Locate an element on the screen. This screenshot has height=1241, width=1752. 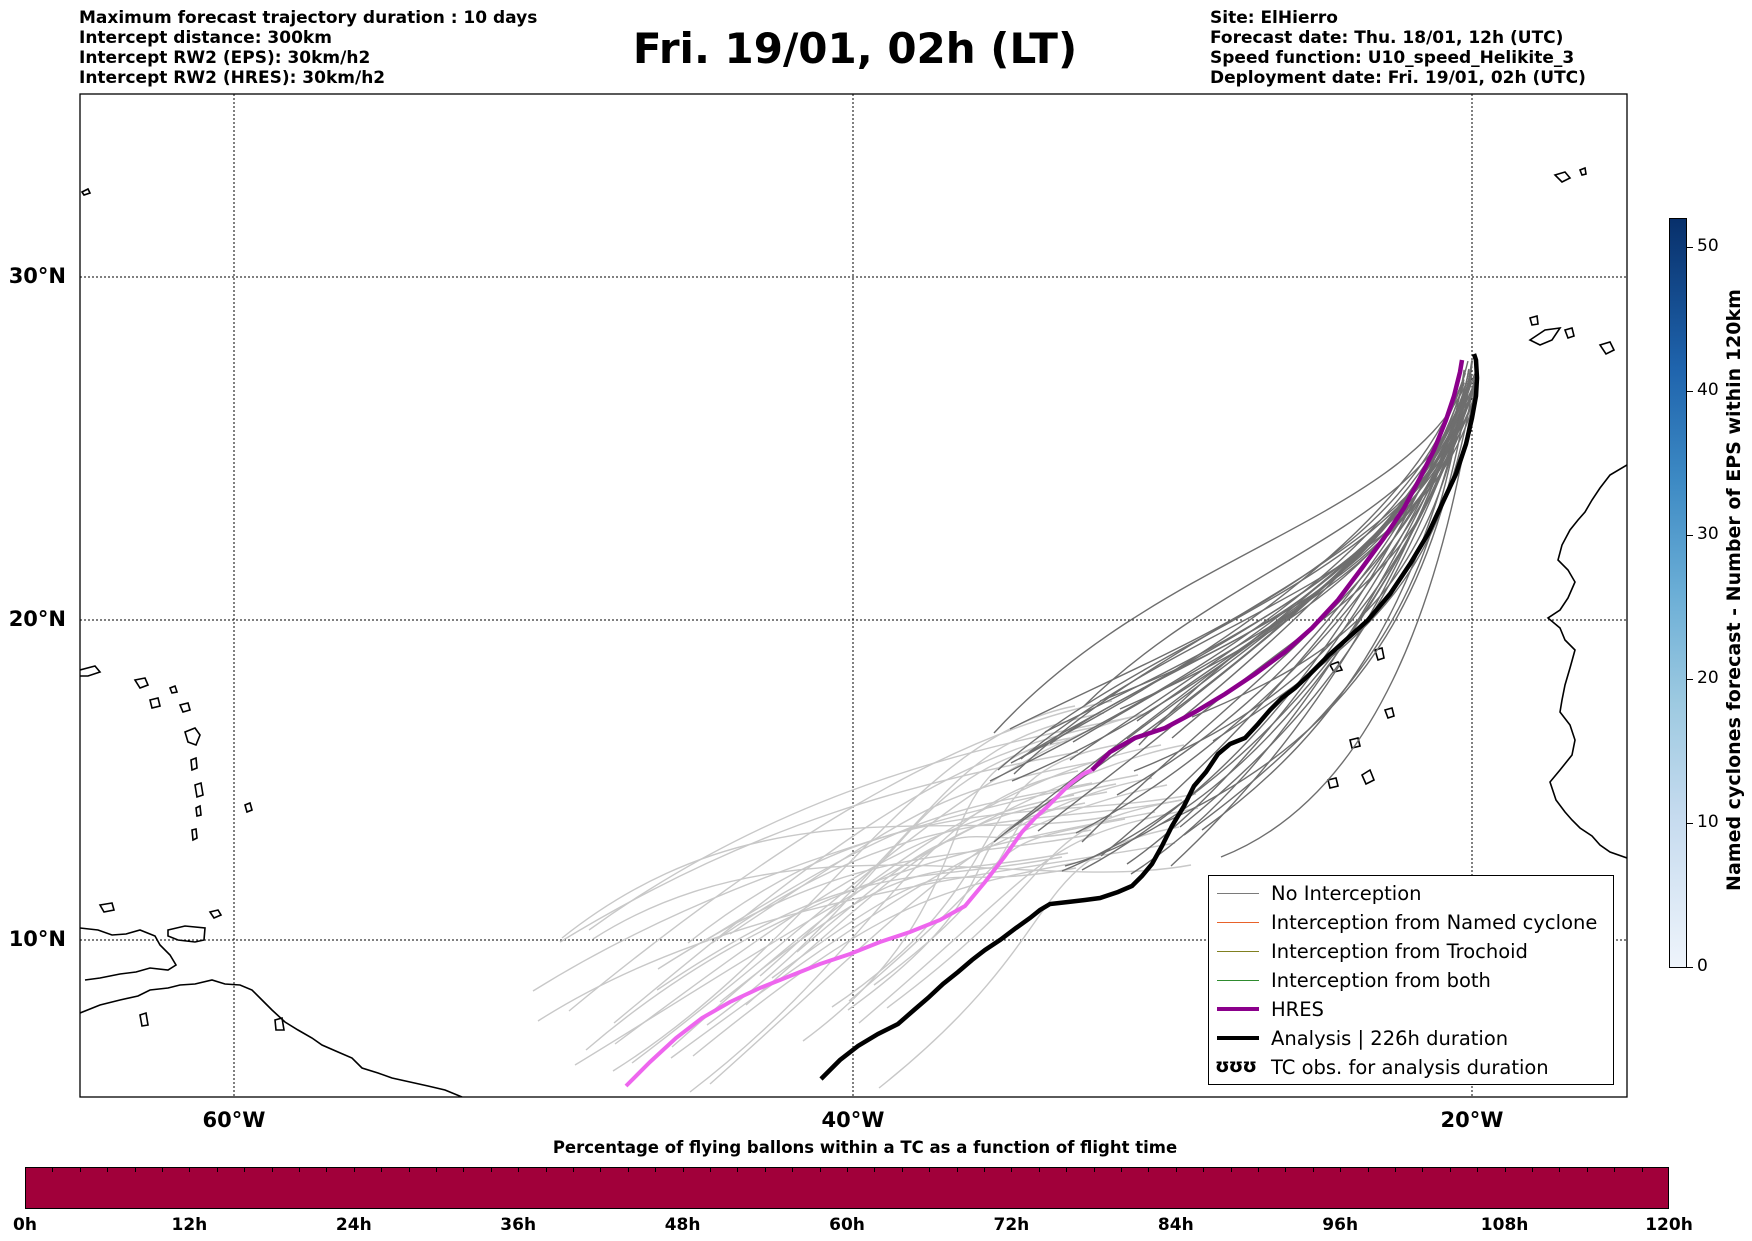
legend-label: TC obs. for analysis duration is located at coordinates (1410, 1067).